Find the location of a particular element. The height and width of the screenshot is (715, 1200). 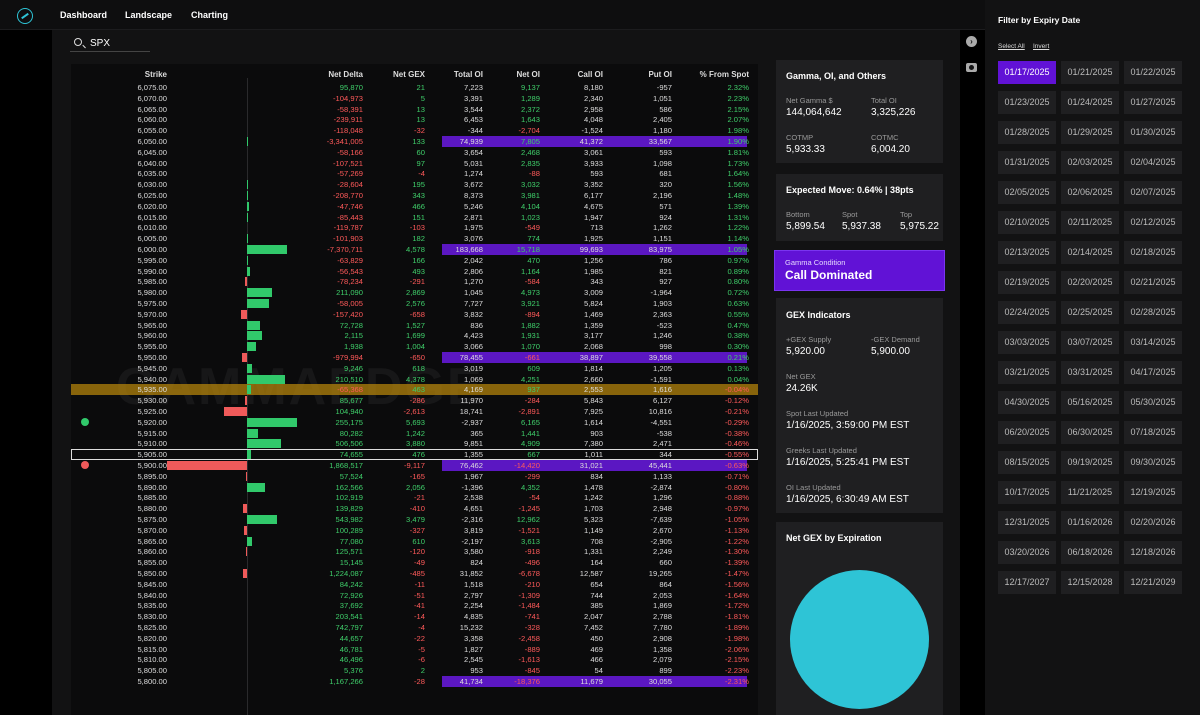

header-total-oi: Total OI is located at coordinates (468, 74).